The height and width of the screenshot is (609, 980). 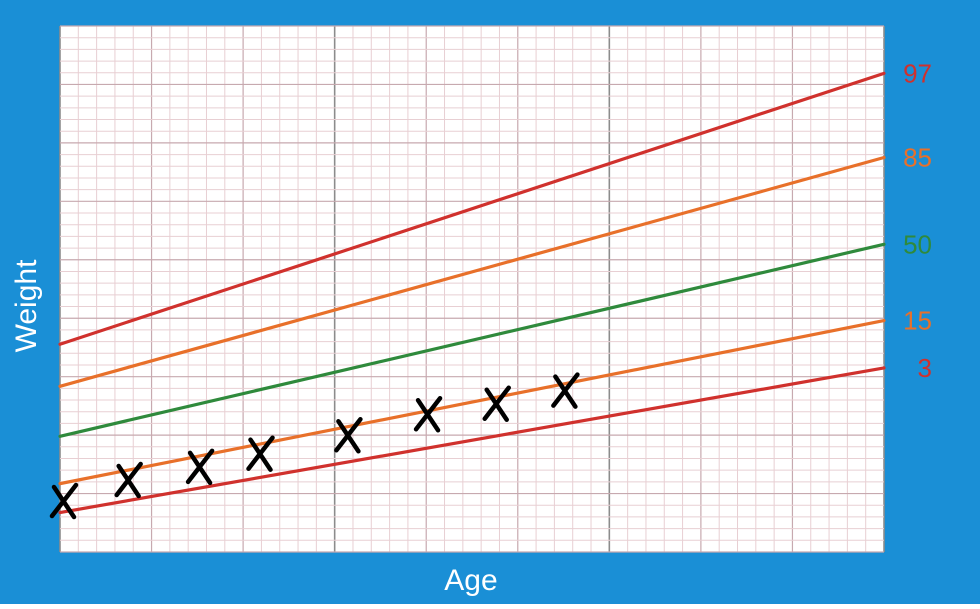 What do you see at coordinates (26, 305) in the screenshot?
I see `y-axis-label: Weight` at bounding box center [26, 305].